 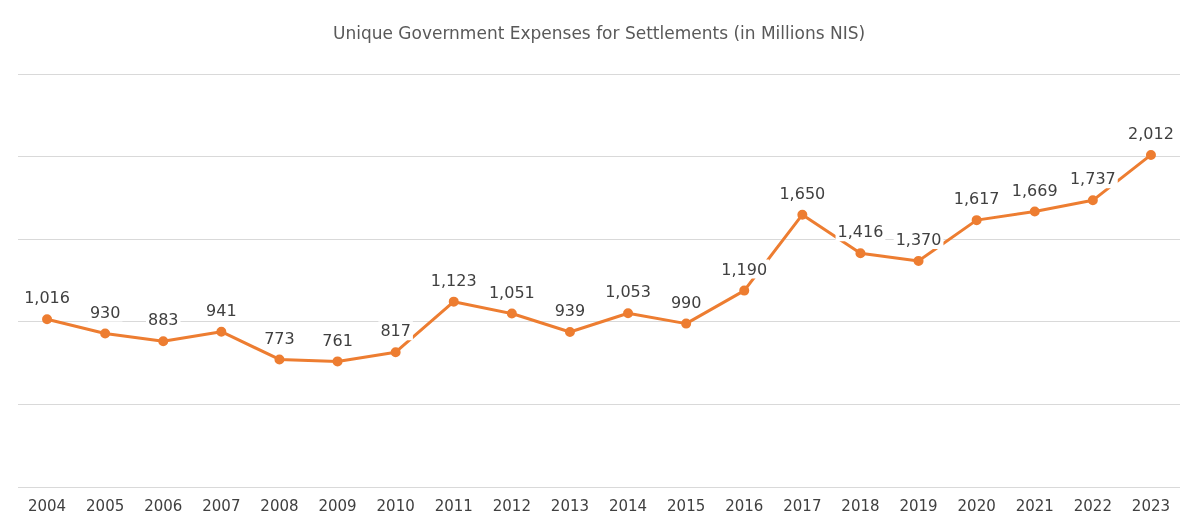 What do you see at coordinates (1092, 505) in the screenshot?
I see `x-tick-label: 2022` at bounding box center [1092, 505].